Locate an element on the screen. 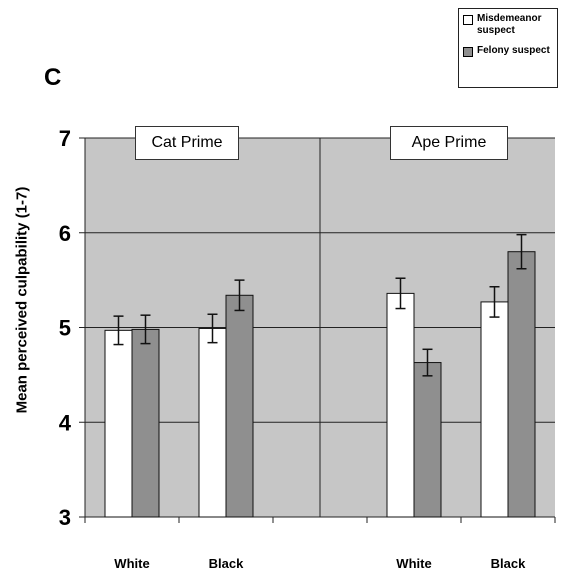 This screenshot has width=568, height=571. legend-item-felony: Felony suspect is located at coordinates (508, 51).